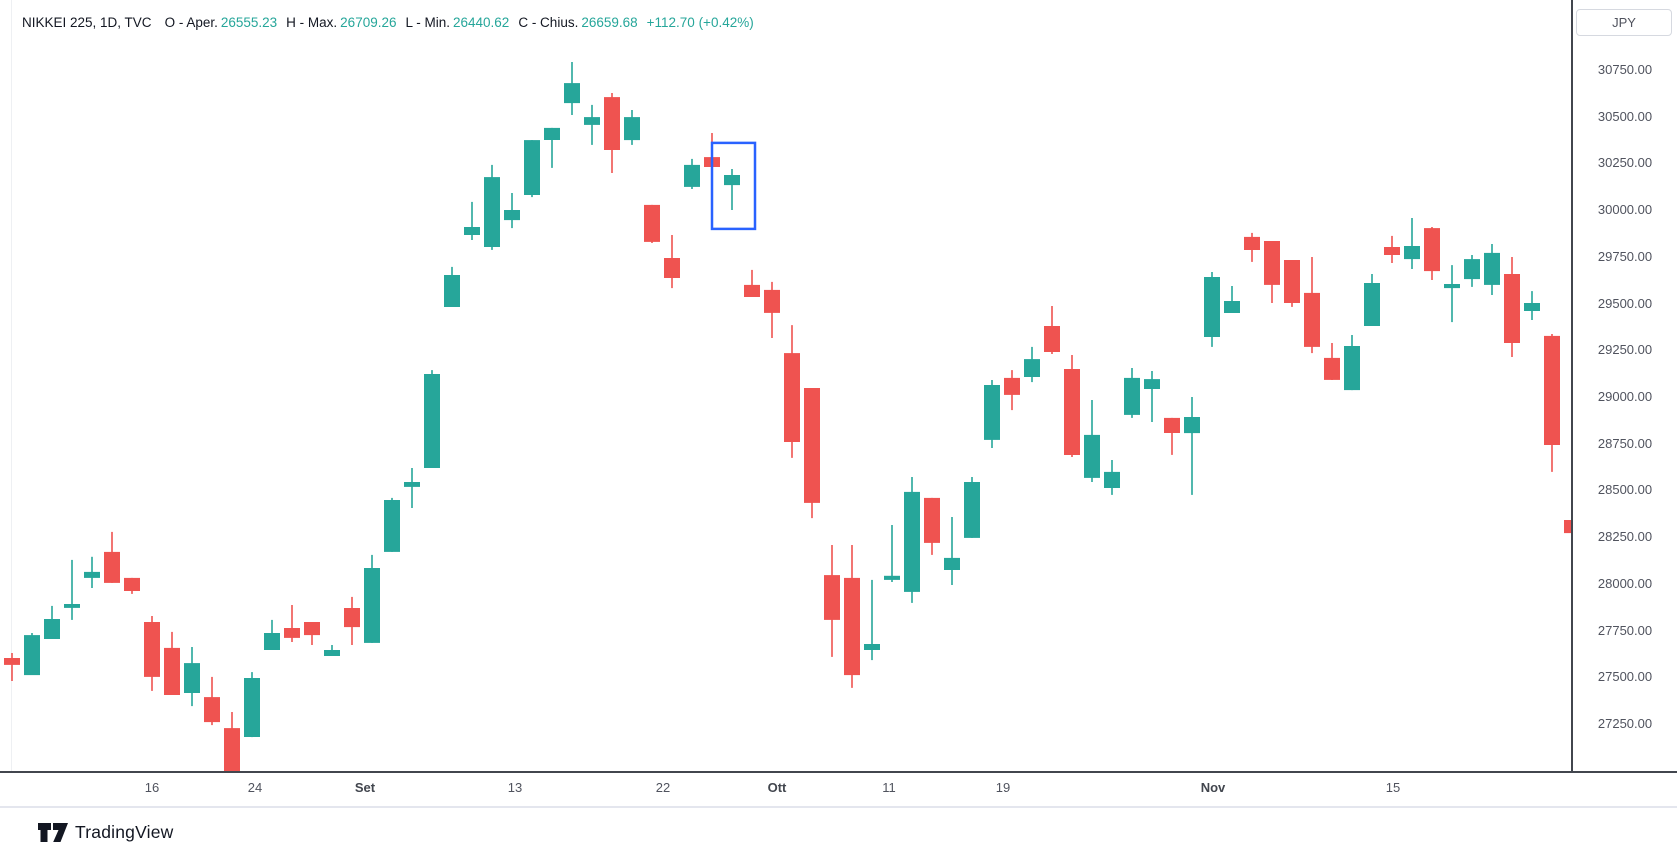 The image size is (1677, 852). What do you see at coordinates (1625, 723) in the screenshot?
I see `price-axis-label: 27250.00` at bounding box center [1625, 723].